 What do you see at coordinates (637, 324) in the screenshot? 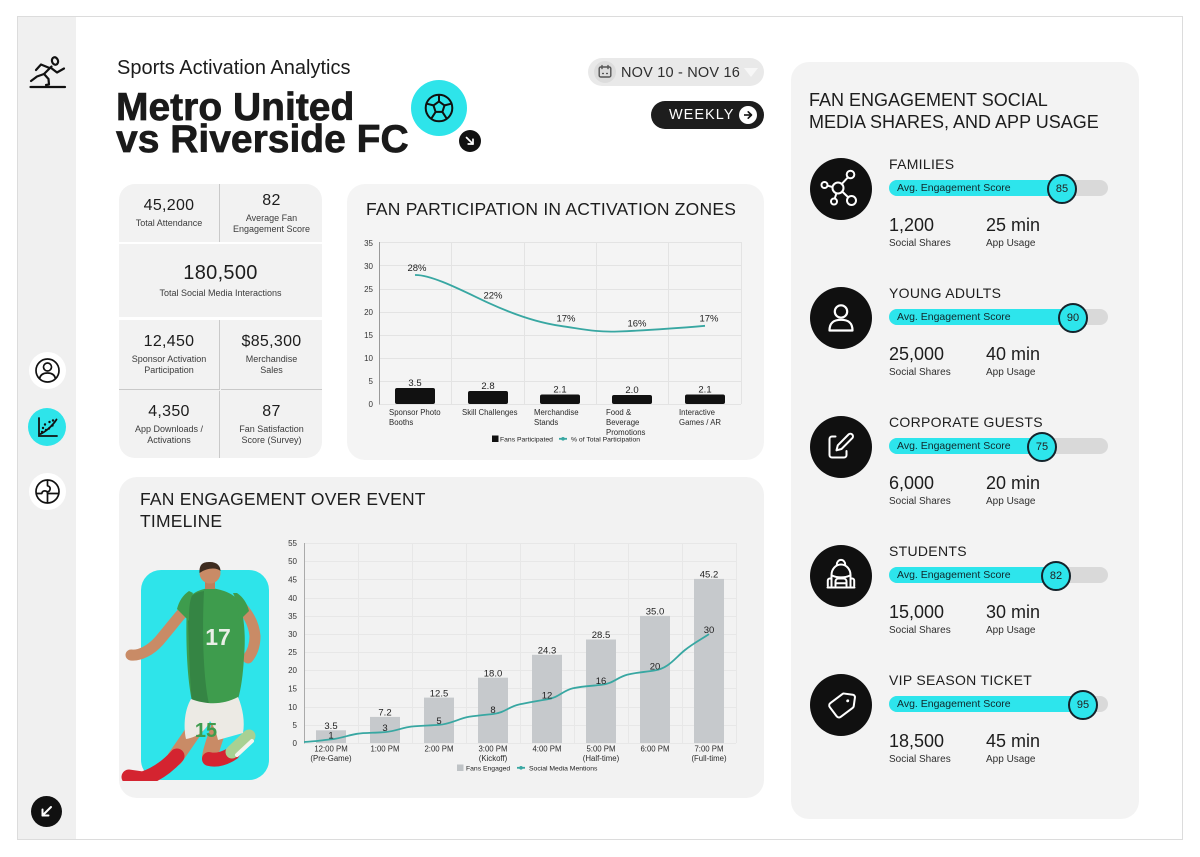
I see `svg-text: 16%` at bounding box center [637, 324].